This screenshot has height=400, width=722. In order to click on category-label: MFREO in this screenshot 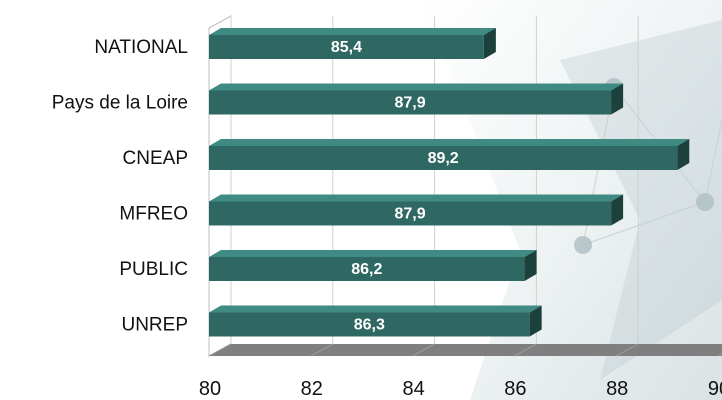, I will do `click(153, 214)`.